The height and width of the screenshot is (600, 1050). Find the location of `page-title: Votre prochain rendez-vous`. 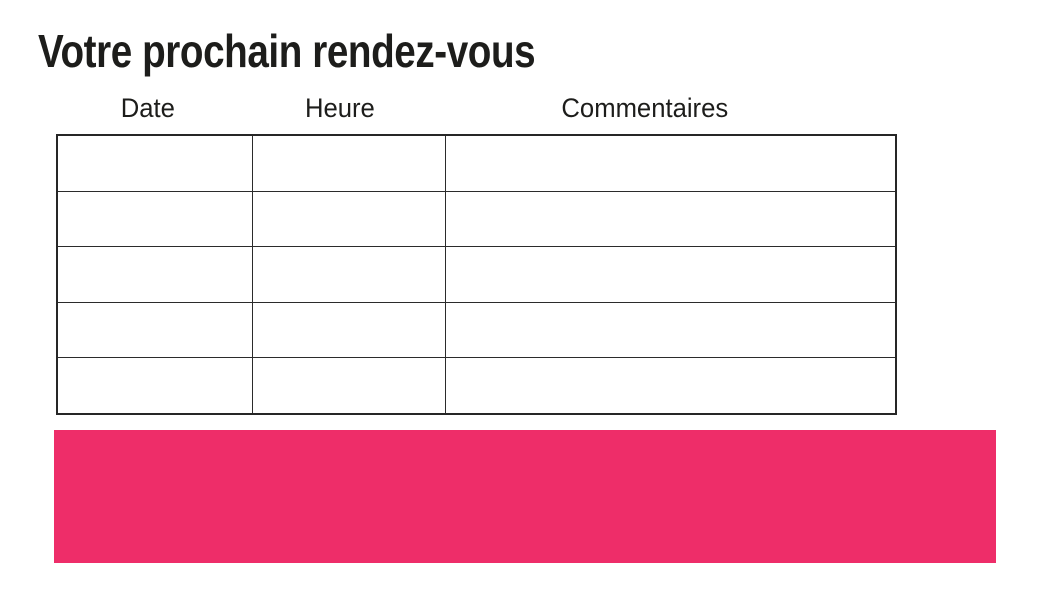

page-title: Votre prochain rendez-vous is located at coordinates (287, 51).